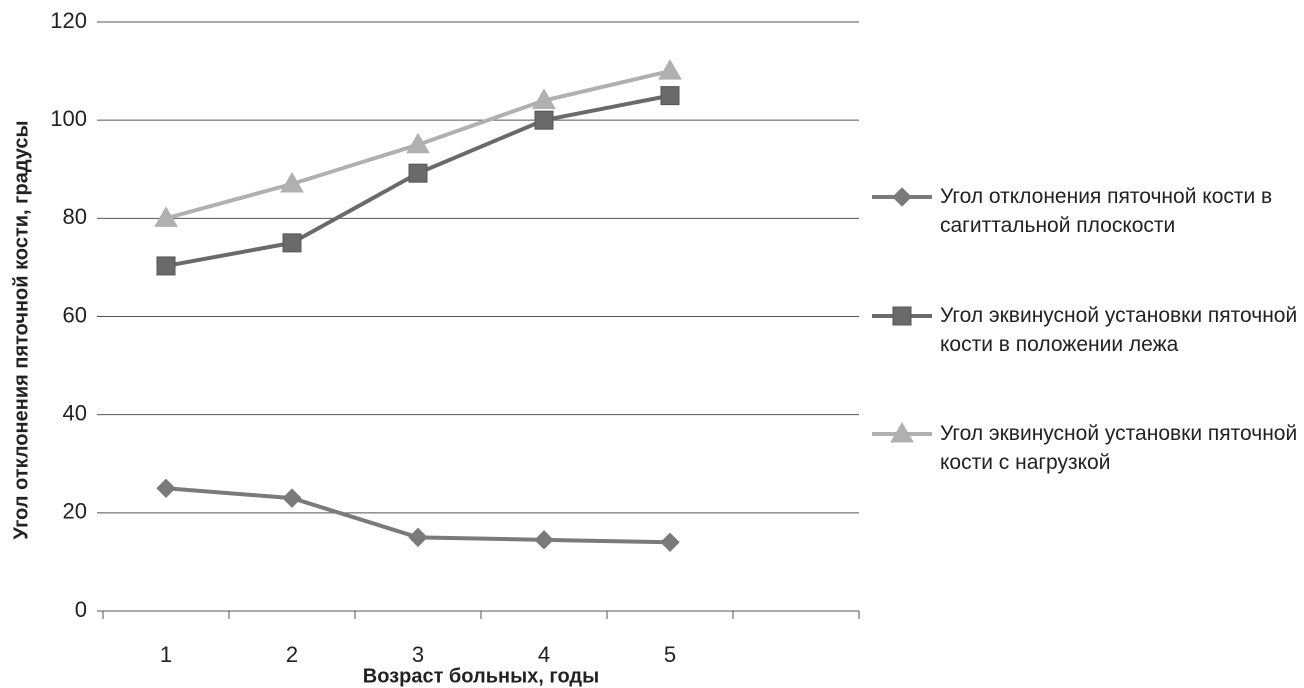 The image size is (1304, 688). I want to click on y-tick-label: 80, so click(75, 216).